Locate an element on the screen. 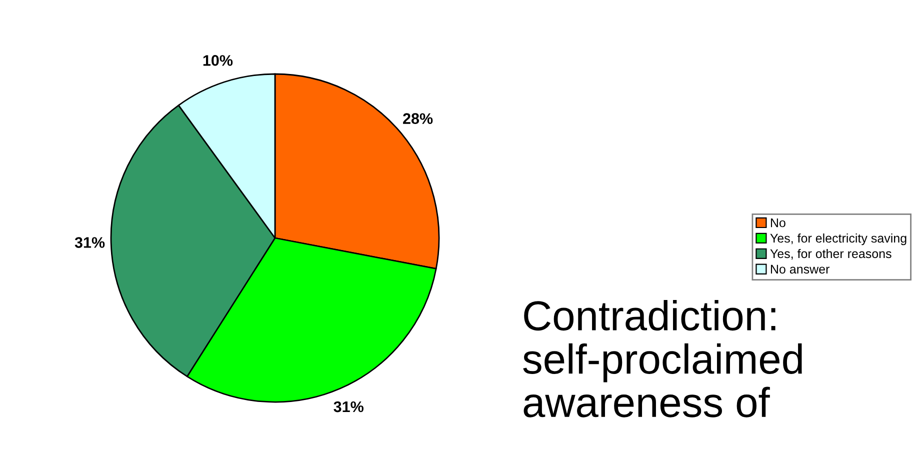  data-label: 10% is located at coordinates (218, 60).